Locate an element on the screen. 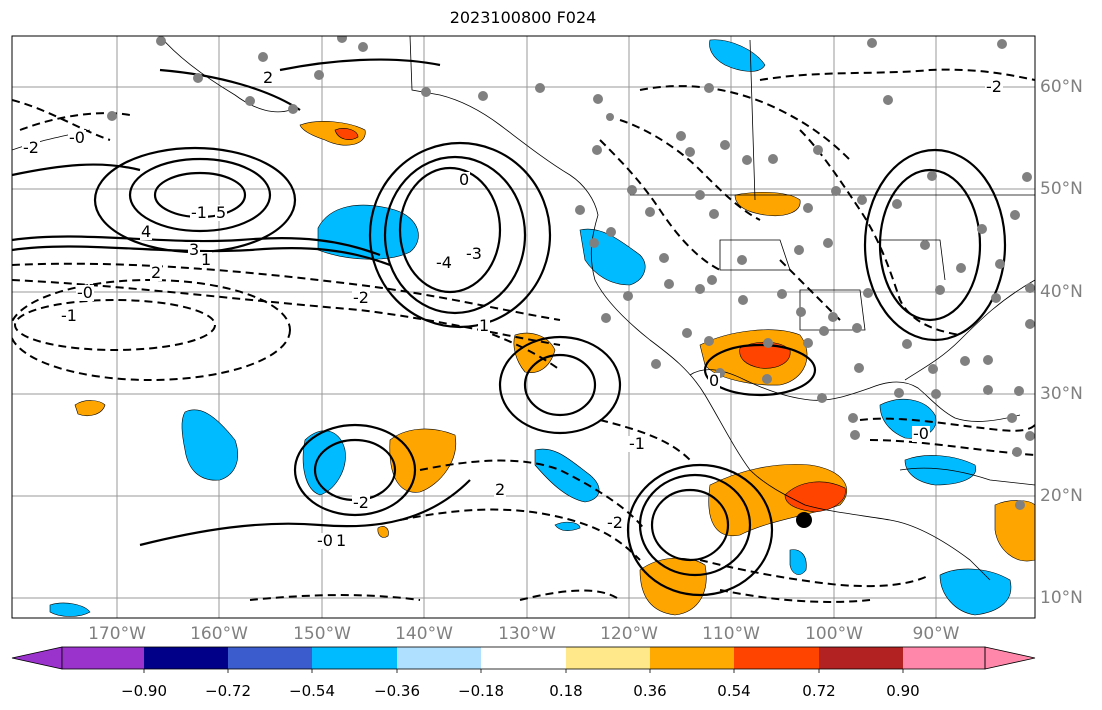 This screenshot has height=710, width=1102. lat-label: 60°N is located at coordinates (1061, 87).